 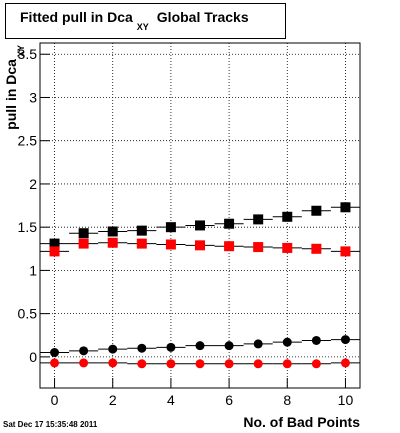 What do you see at coordinates (203, 17) in the screenshot?
I see `title-suffix: Global Tracks` at bounding box center [203, 17].